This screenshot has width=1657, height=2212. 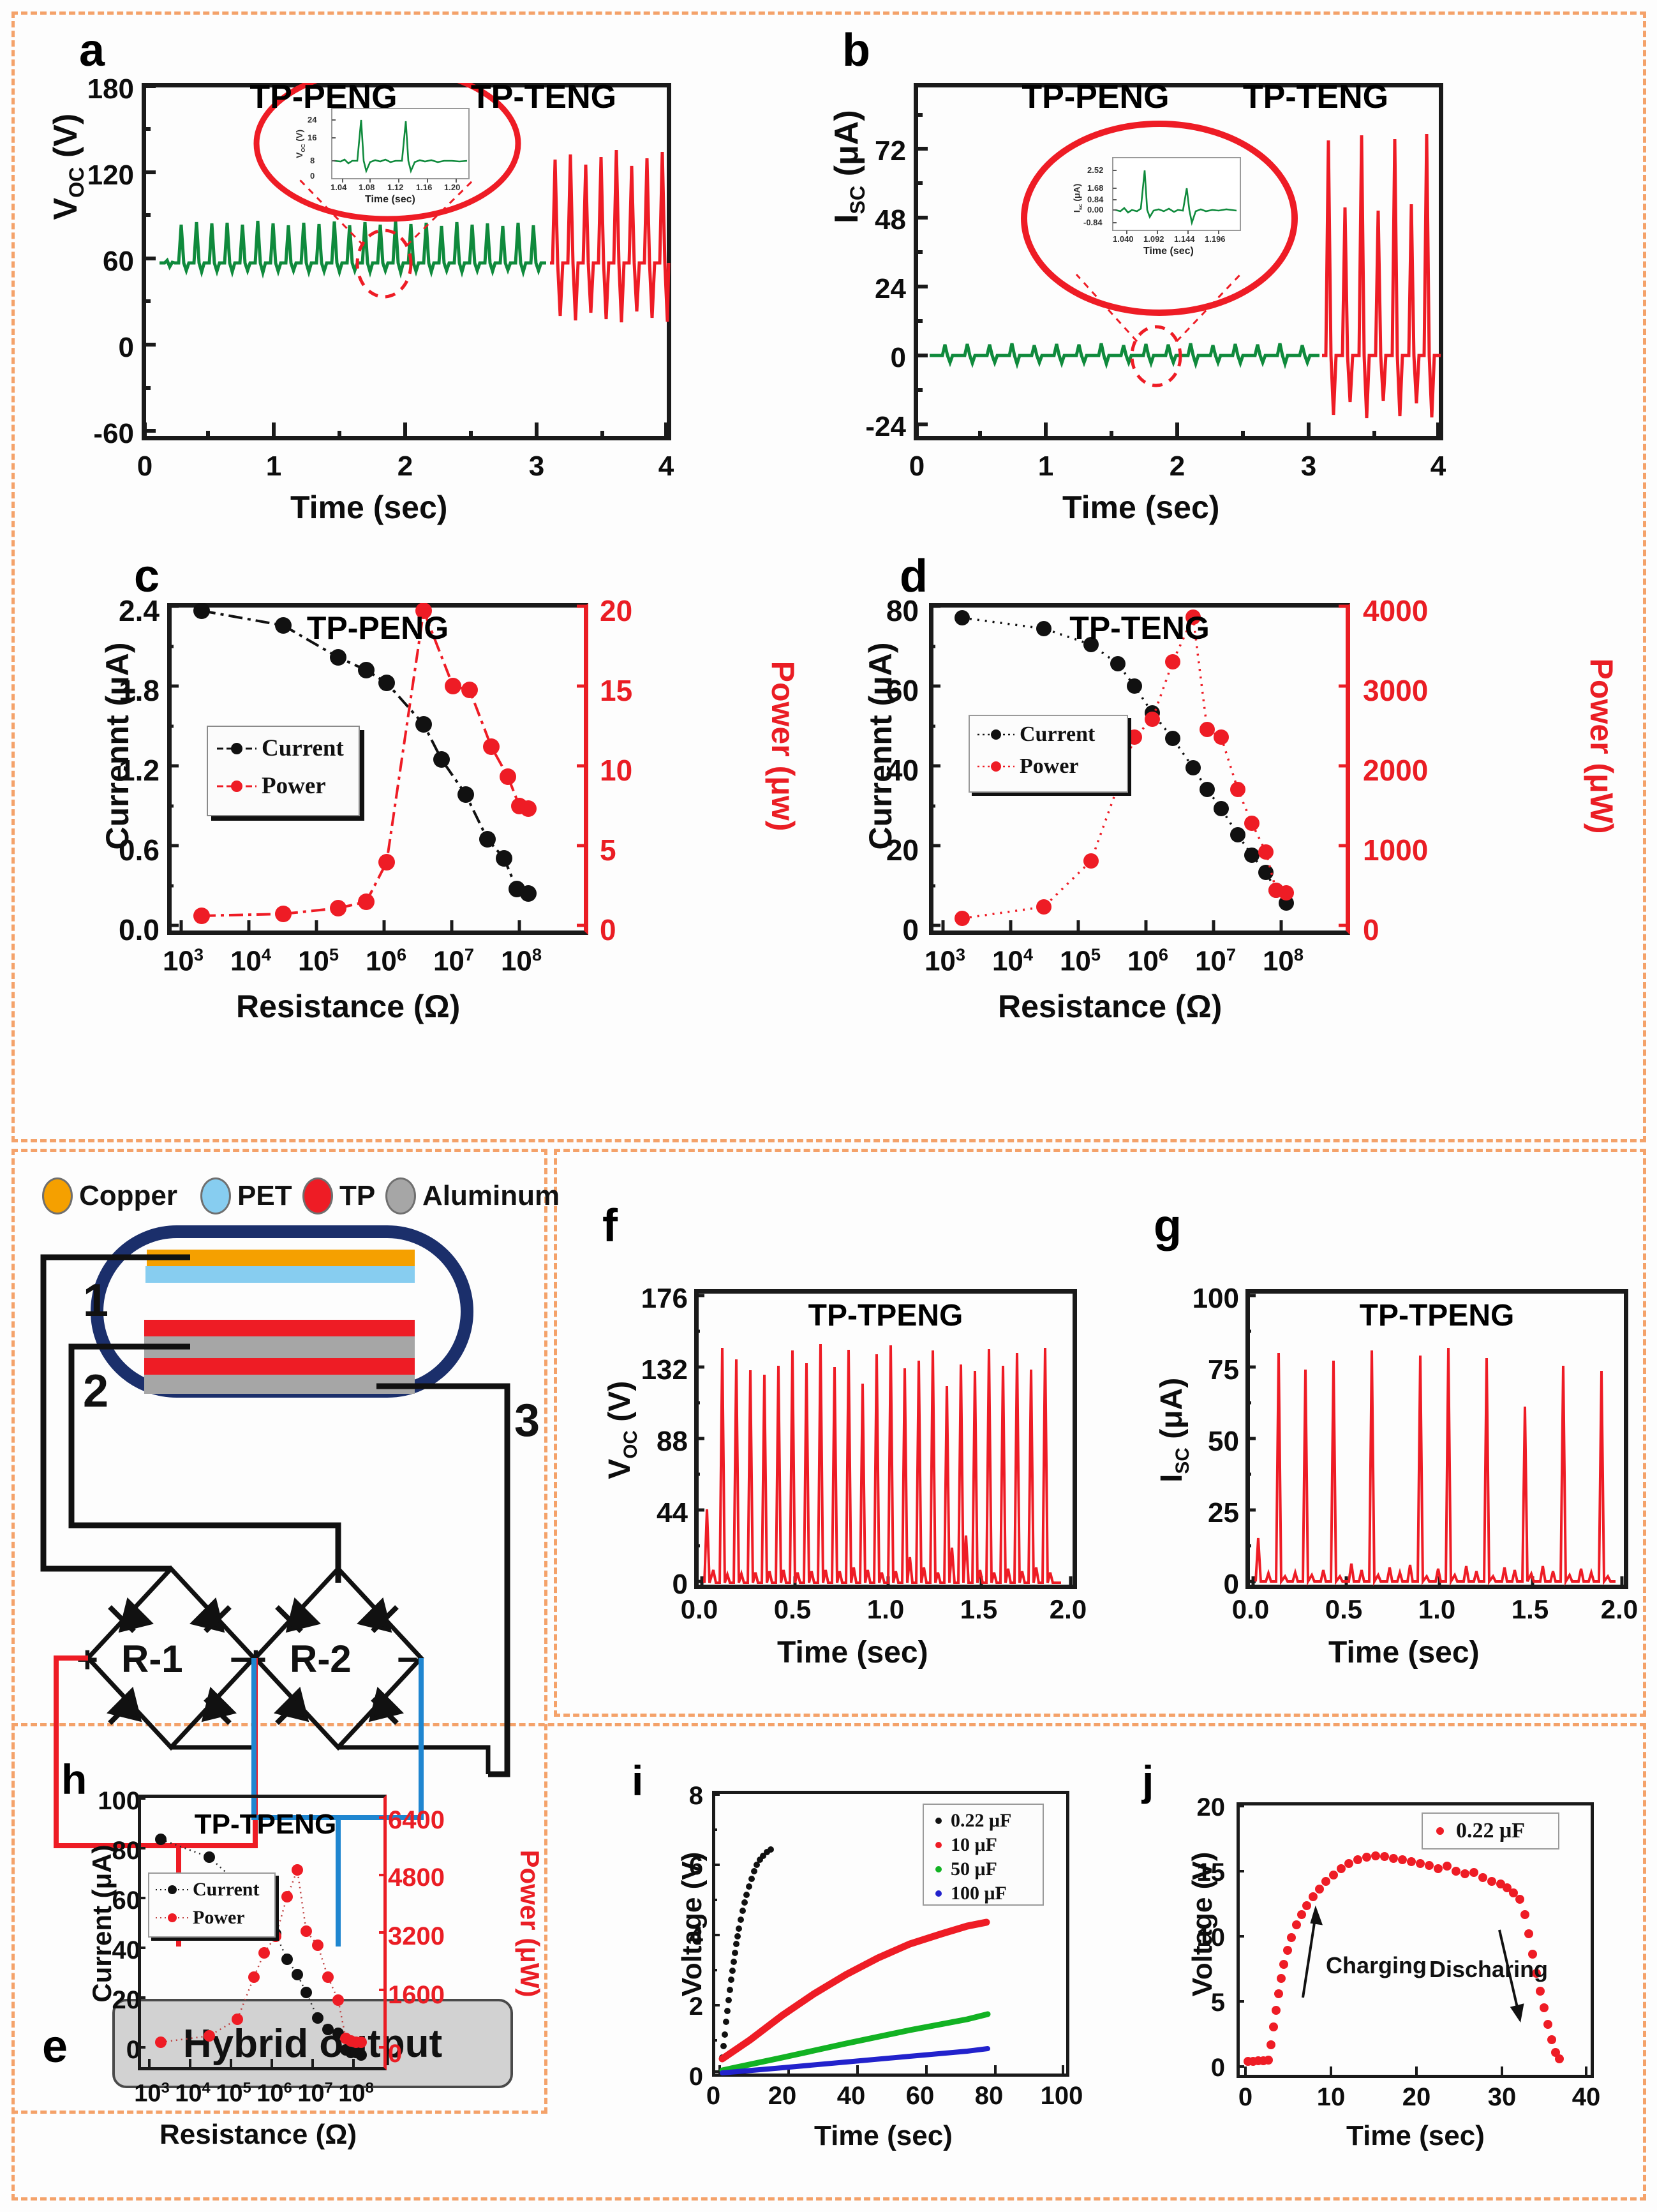 I want to click on panel-f-ytick-1: 132, so click(x=664, y=1370).